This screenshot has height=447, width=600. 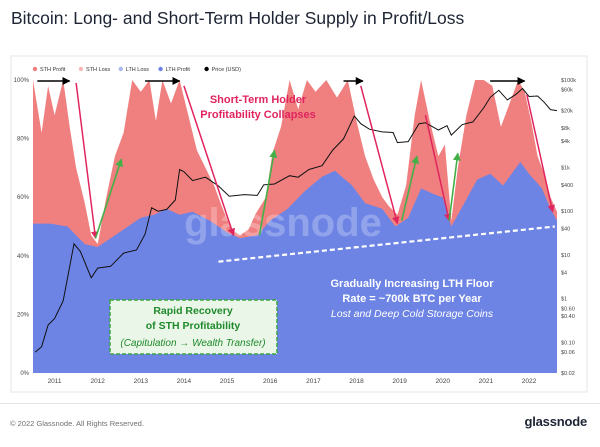 What do you see at coordinates (568, 353) in the screenshot?
I see `y-right-tick-label: $0.06` at bounding box center [568, 353].